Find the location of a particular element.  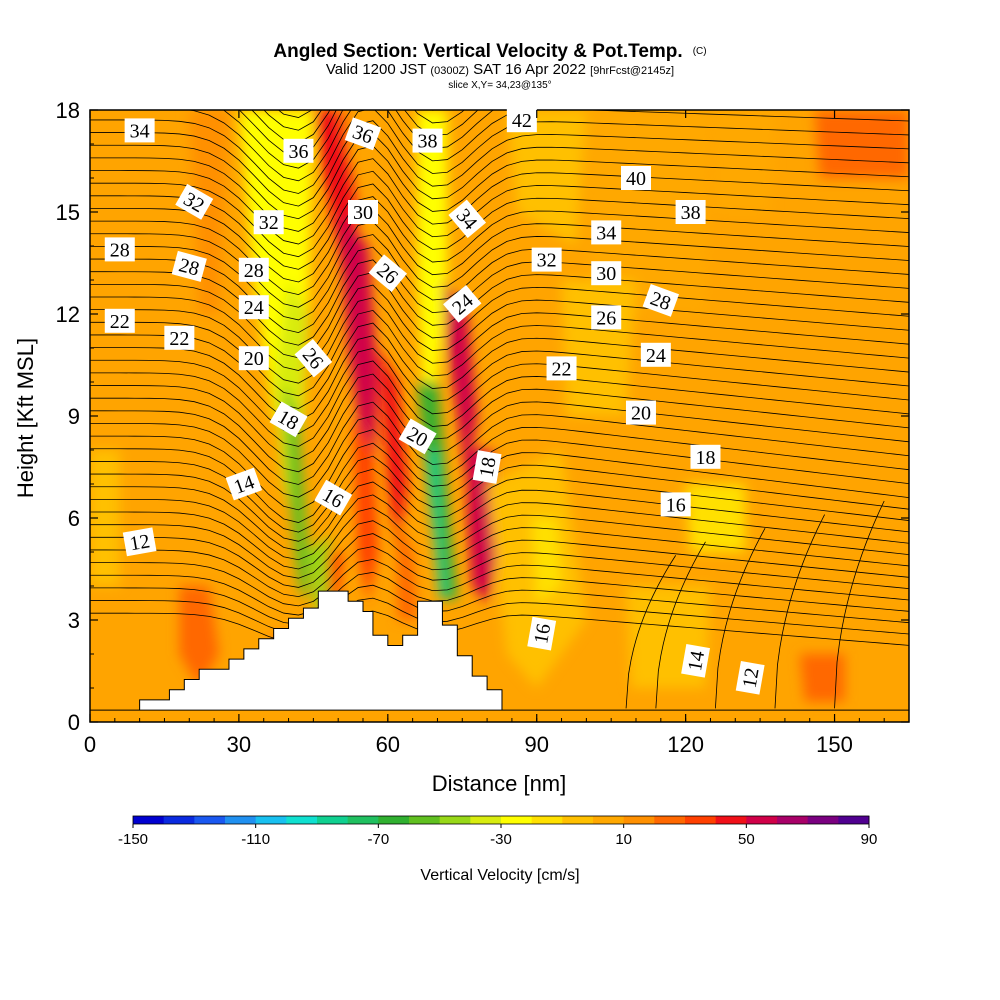

contour-label: 32 is located at coordinates (546, 259).